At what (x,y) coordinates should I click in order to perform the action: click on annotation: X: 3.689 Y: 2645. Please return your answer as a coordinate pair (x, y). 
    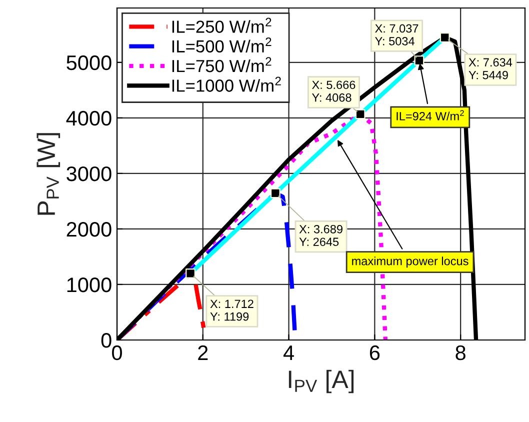
    Looking at the image, I should click on (320, 235).